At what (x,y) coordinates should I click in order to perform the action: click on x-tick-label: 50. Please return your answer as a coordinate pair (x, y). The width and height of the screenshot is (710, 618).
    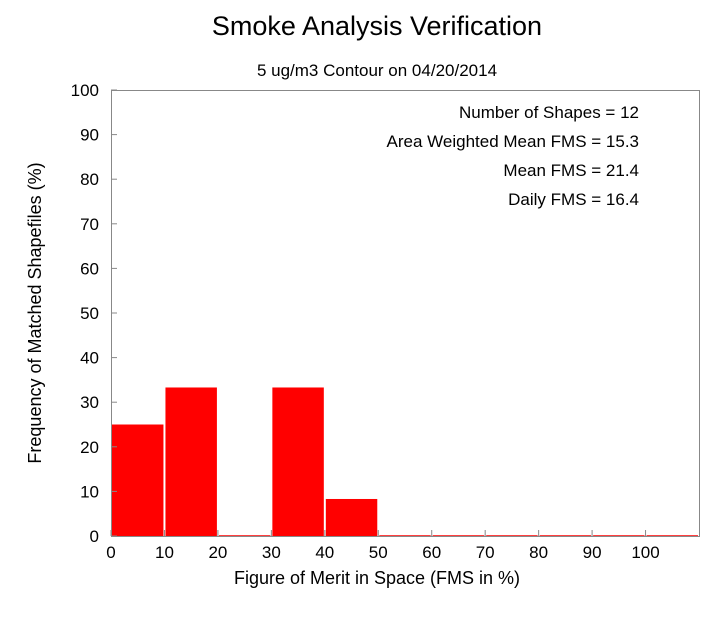
    Looking at the image, I should click on (378, 552).